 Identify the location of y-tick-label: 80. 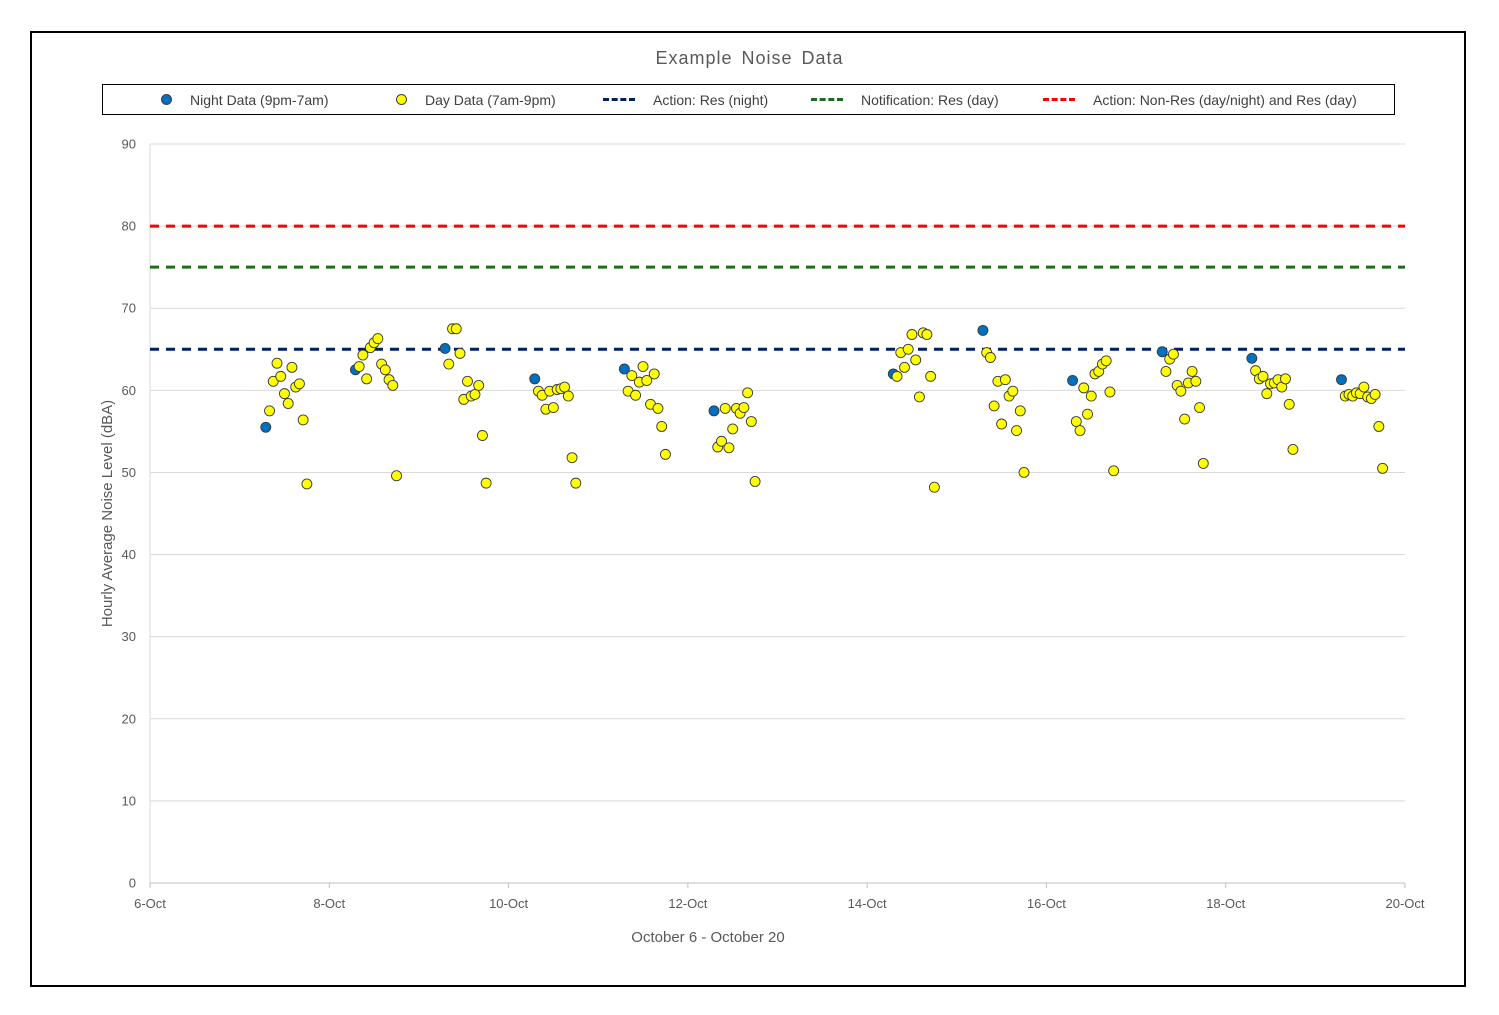
(129, 226).